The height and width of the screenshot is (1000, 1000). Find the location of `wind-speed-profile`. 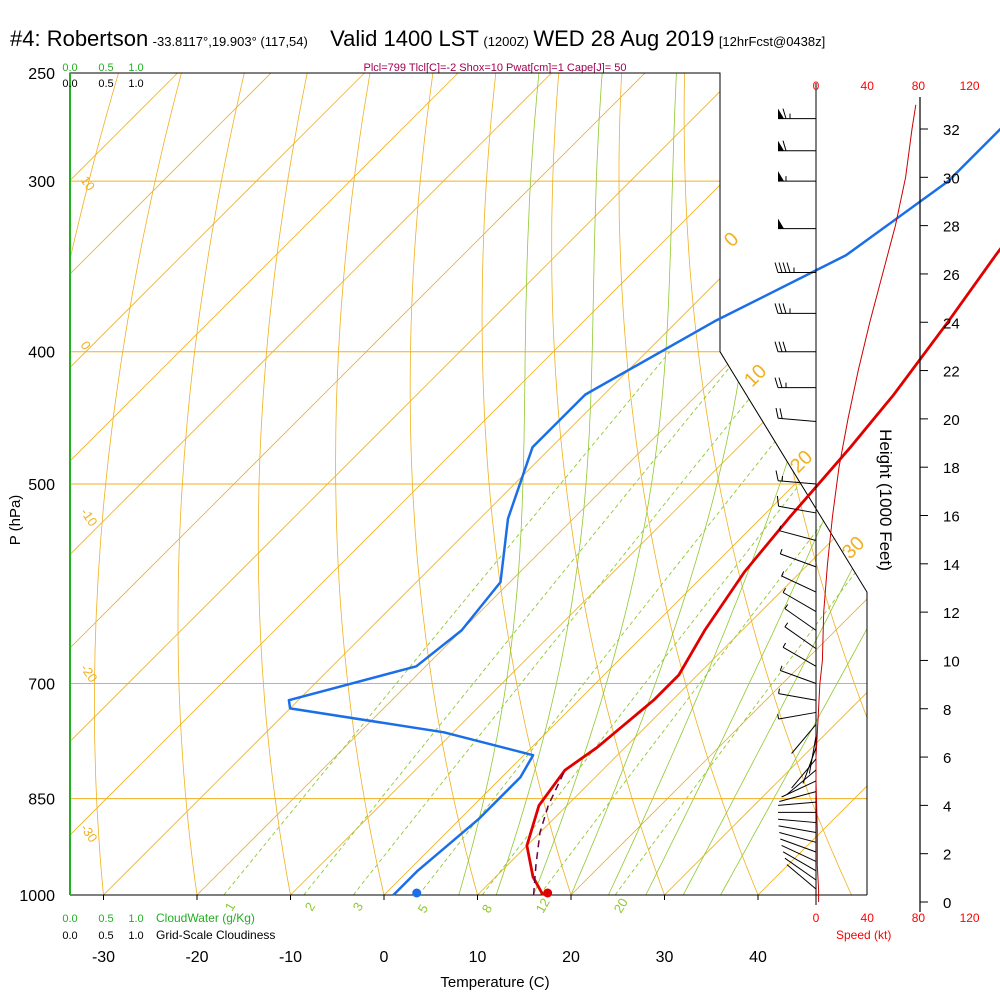

wind-speed-profile is located at coordinates (866, 503).